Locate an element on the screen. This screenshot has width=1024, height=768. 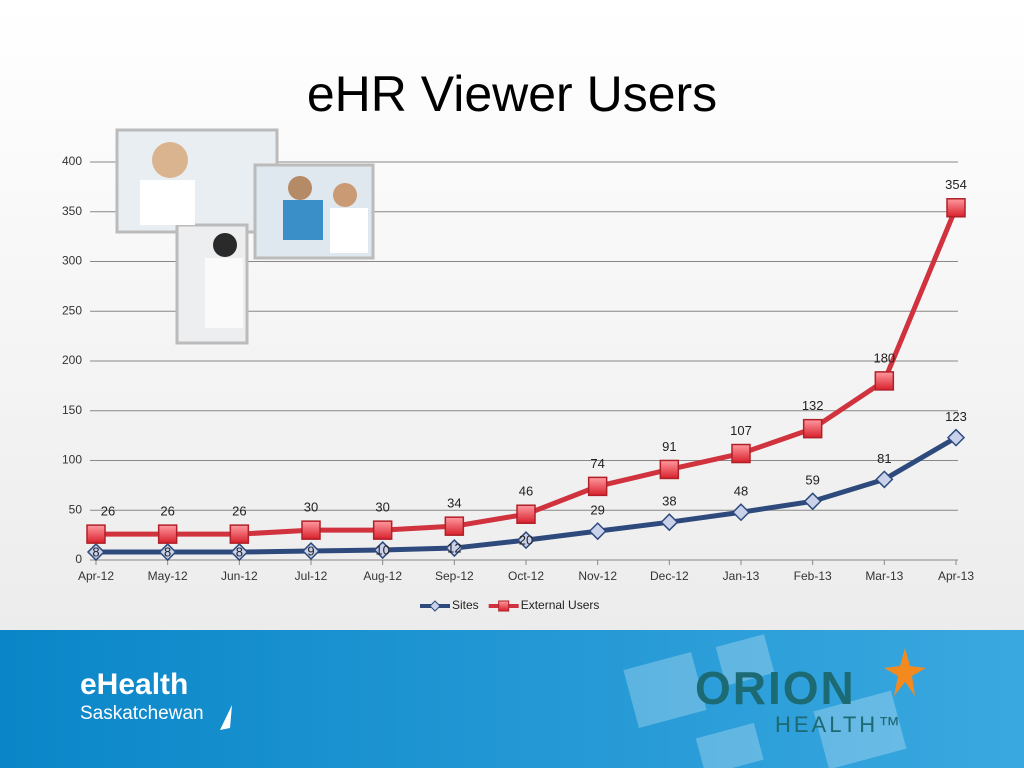
x-tick-label: Aug-12 is located at coordinates (382, 576).